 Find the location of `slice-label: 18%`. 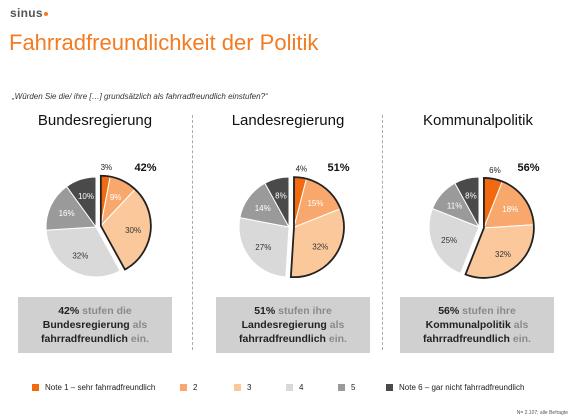

slice-label: 18% is located at coordinates (510, 209).